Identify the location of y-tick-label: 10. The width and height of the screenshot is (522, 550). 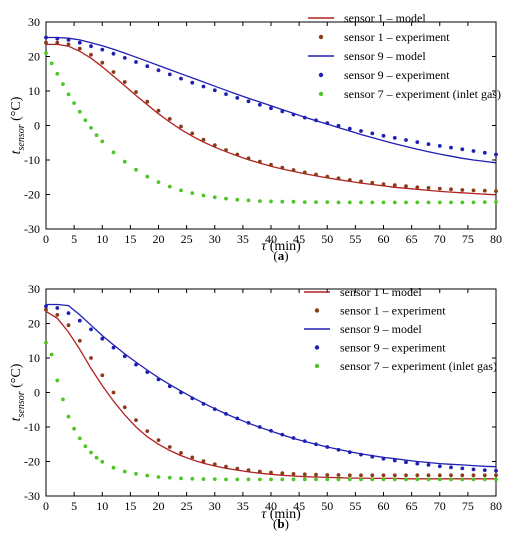
(34, 91).